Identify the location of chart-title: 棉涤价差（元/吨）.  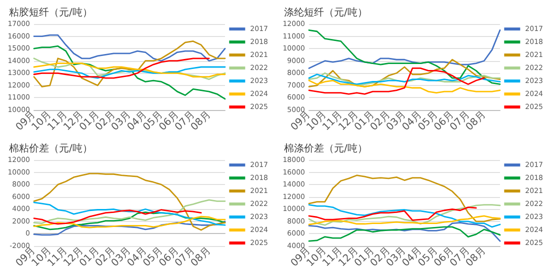
(326, 148).